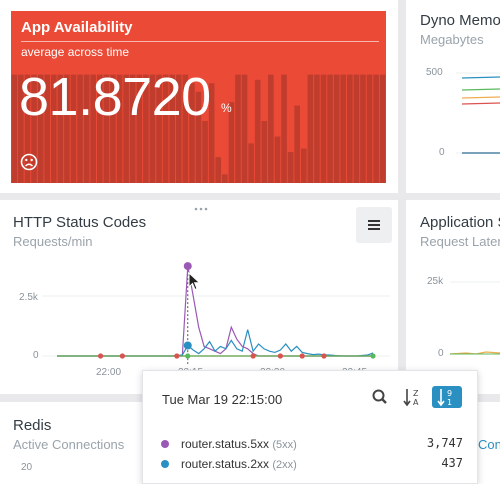 The width and height of the screenshot is (500, 484). I want to click on sort-numeric-icon: 9 1, so click(447, 397).